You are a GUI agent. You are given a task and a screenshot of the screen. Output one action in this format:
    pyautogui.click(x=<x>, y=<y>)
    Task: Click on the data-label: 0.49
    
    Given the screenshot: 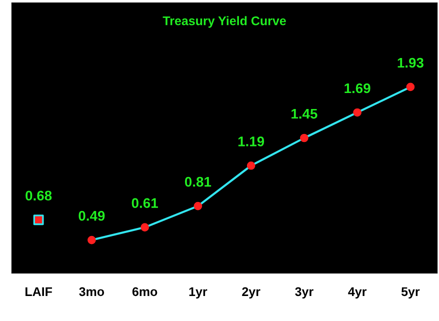 What is the action you would take?
    pyautogui.click(x=91, y=215)
    